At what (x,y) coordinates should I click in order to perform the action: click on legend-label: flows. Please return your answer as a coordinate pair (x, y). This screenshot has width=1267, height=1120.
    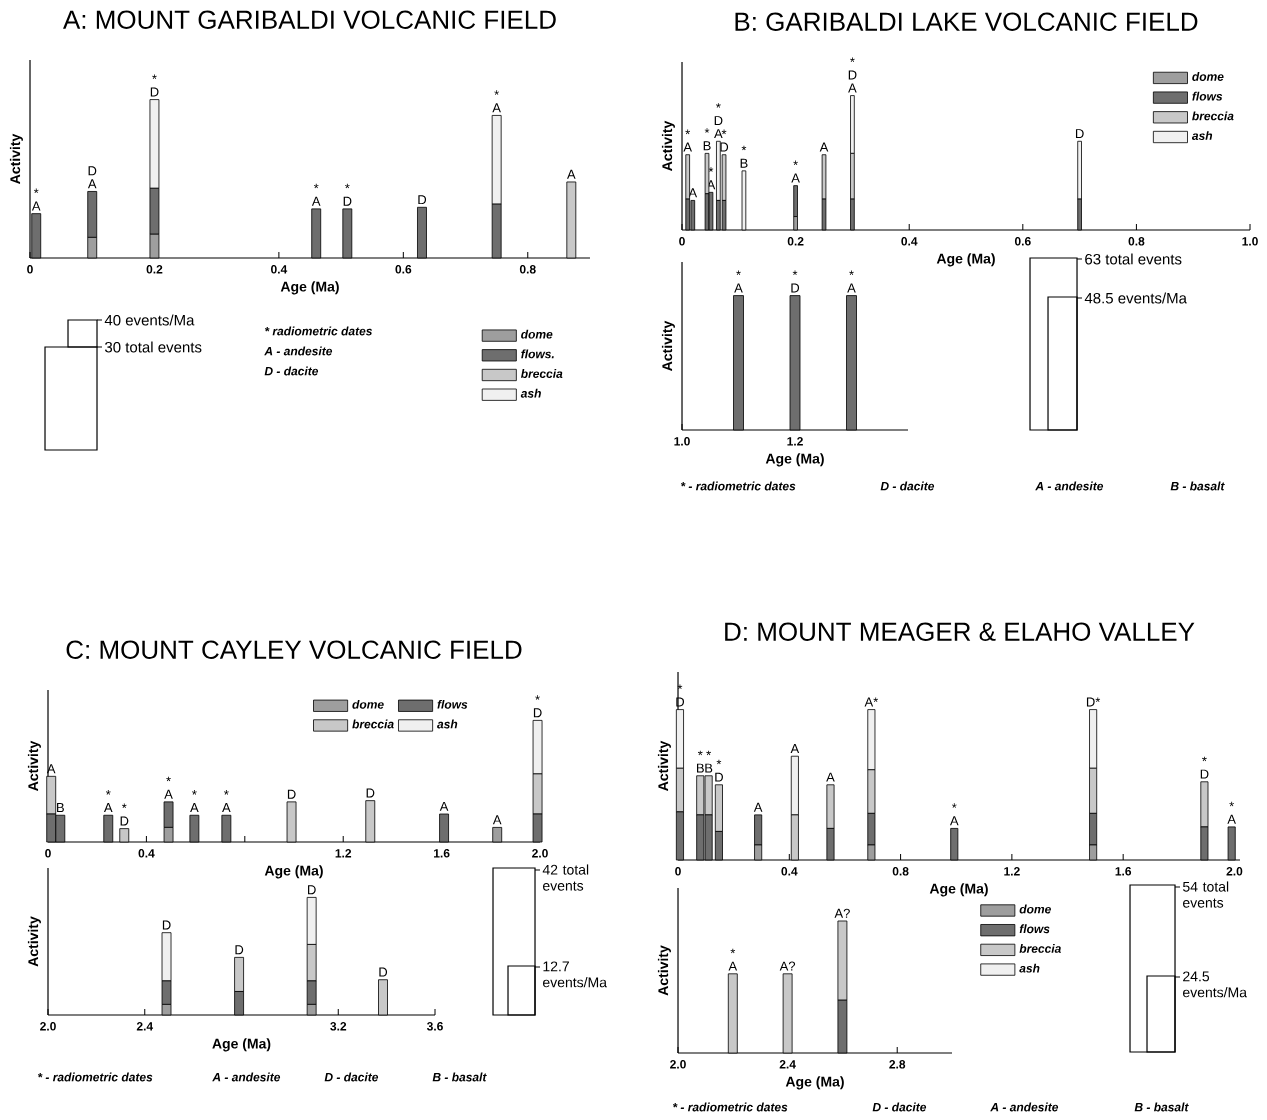
    Looking at the image, I should click on (1034, 929).